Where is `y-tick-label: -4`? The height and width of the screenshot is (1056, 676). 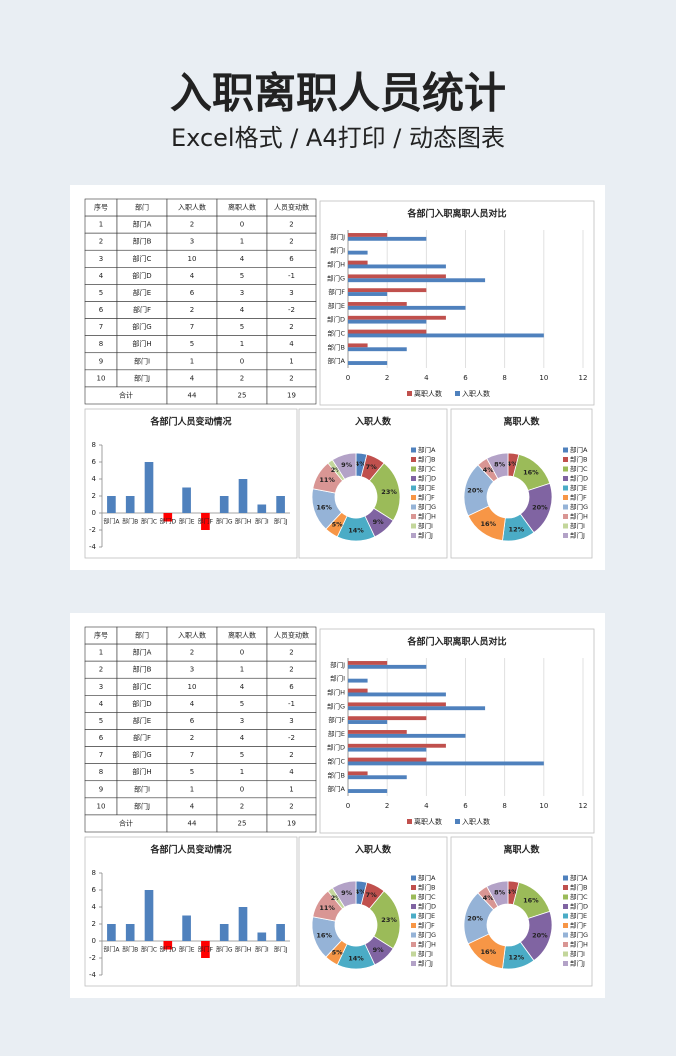
y-tick-label: -4 is located at coordinates (93, 975).